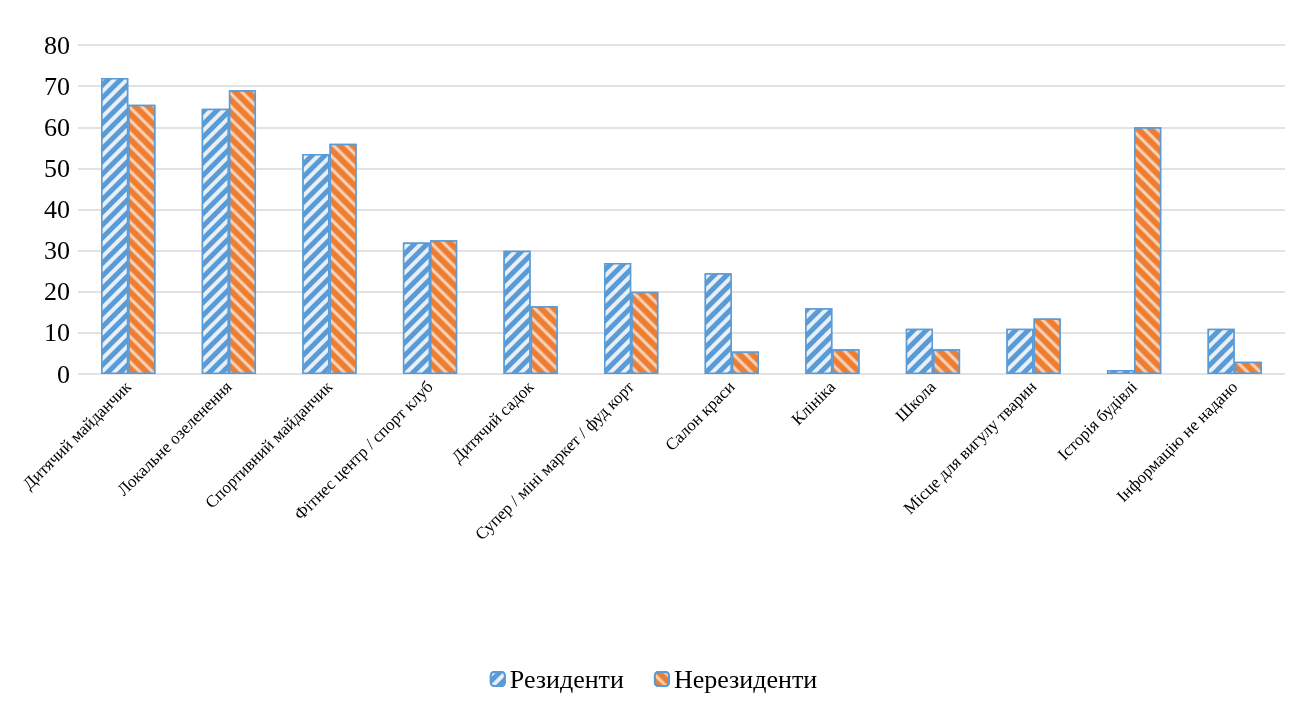 The height and width of the screenshot is (707, 1307). Describe the element at coordinates (57, 292) in the screenshot. I see `y-tick-label: 20` at that location.